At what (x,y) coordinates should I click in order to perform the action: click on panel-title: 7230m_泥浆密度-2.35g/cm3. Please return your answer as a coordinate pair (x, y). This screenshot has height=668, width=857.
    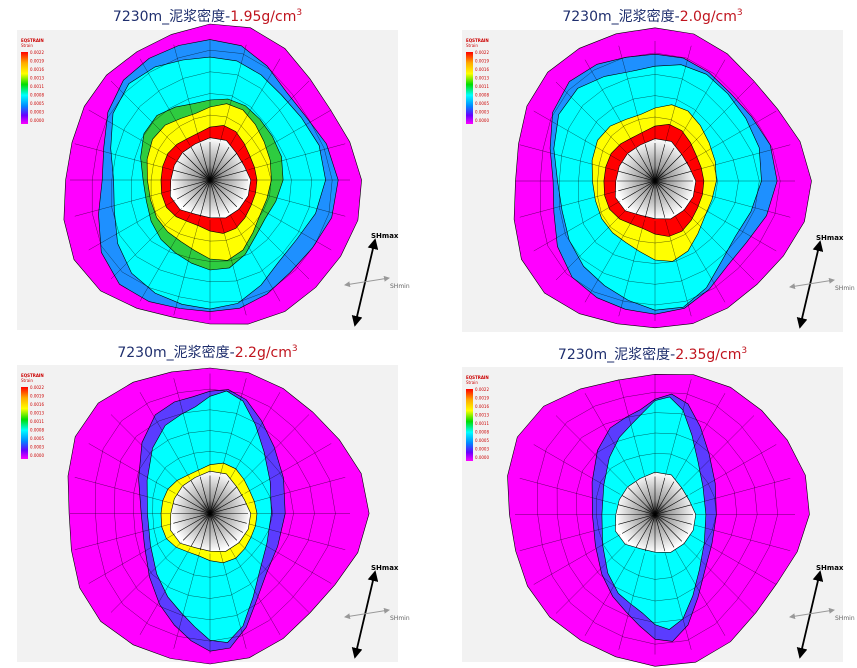
    Looking at the image, I should click on (652, 354).